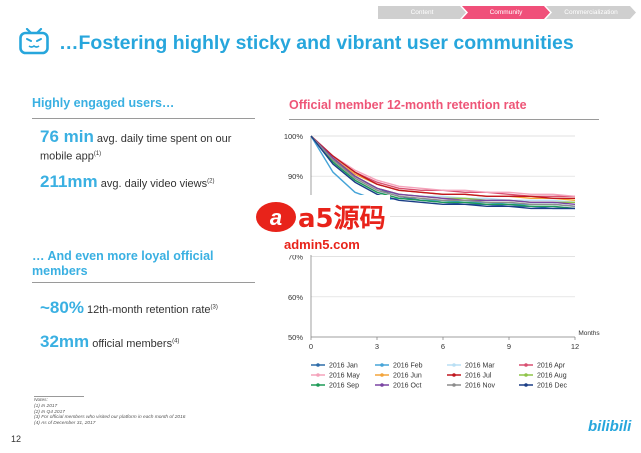  I want to click on nav-step-content: Content, so click(422, 12).